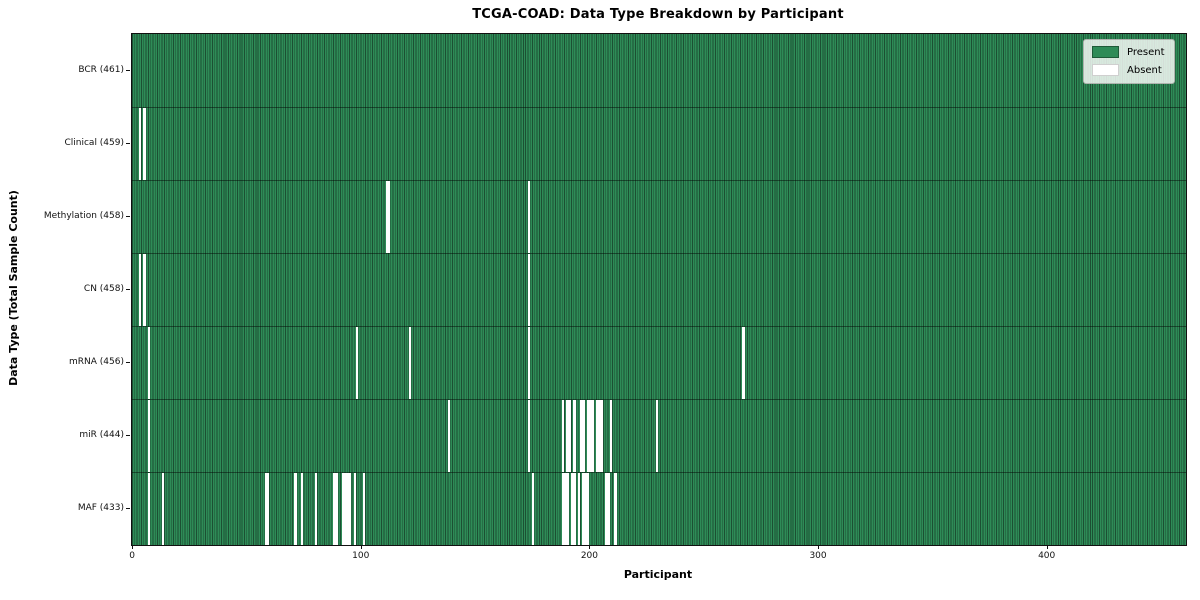 This screenshot has height=600, width=1200. What do you see at coordinates (659, 216) in the screenshot?
I see `row-methylation` at bounding box center [659, 216].